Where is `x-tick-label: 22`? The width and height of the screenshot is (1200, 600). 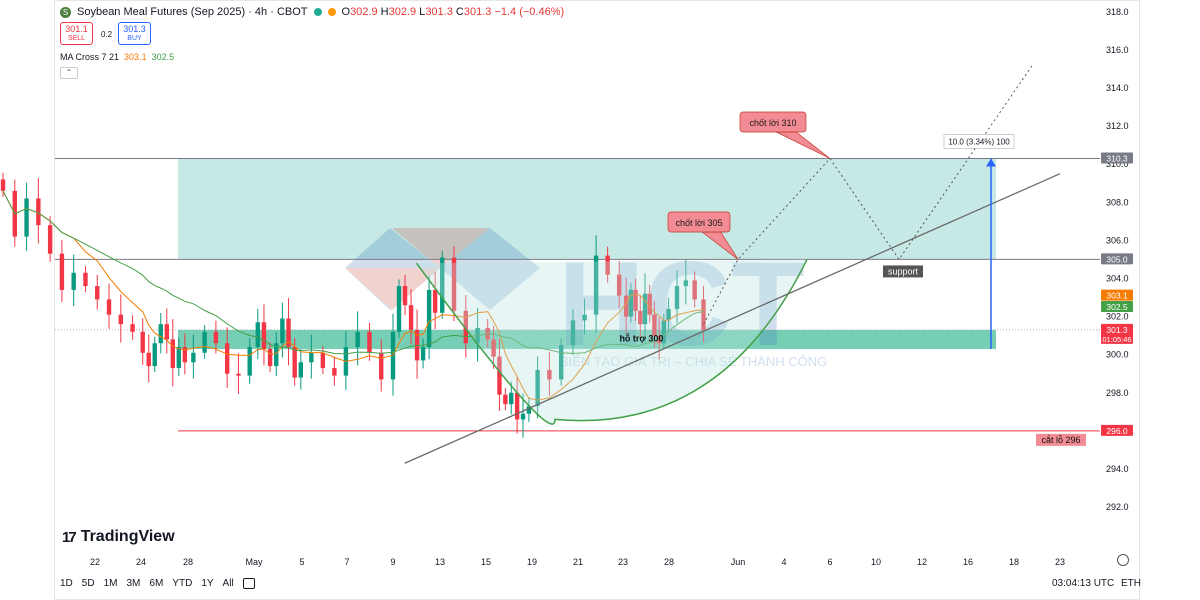
x-tick-label: 22 is located at coordinates (95, 562).